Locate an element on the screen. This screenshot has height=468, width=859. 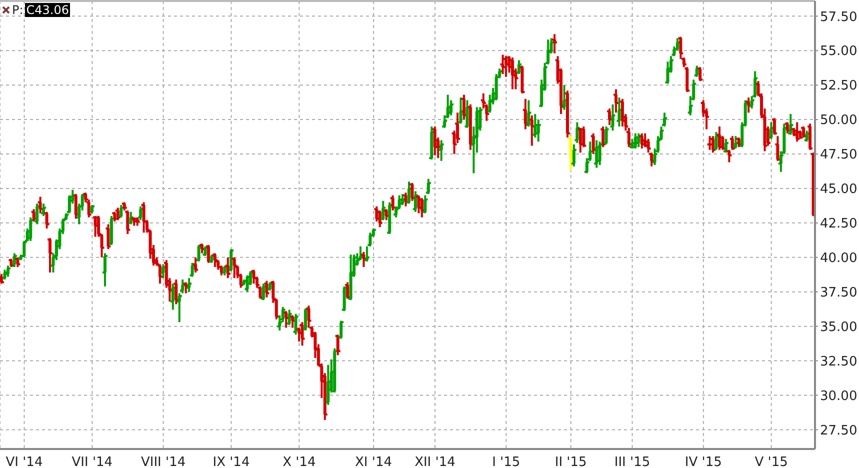
y-tick-label: 57.50 is located at coordinates (839, 17).